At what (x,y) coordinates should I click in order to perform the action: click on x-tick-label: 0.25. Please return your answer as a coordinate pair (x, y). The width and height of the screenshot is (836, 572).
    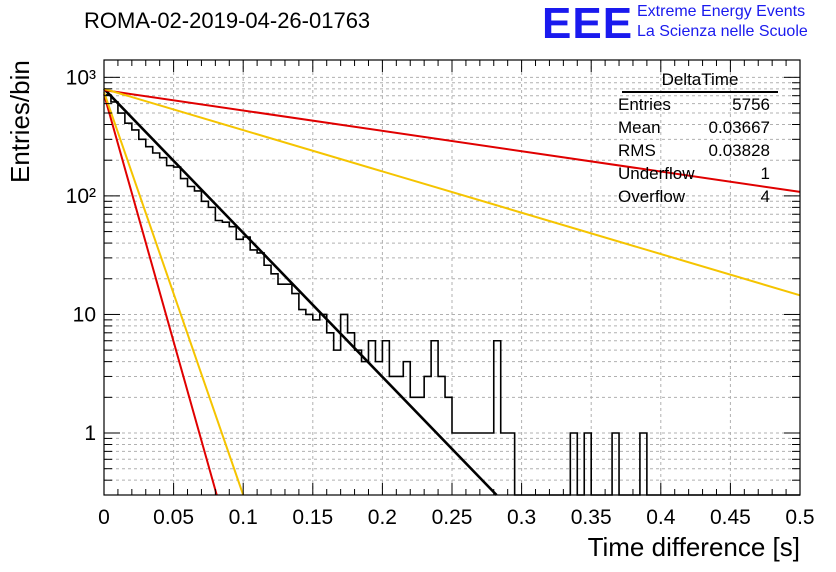
    Looking at the image, I should click on (452, 517).